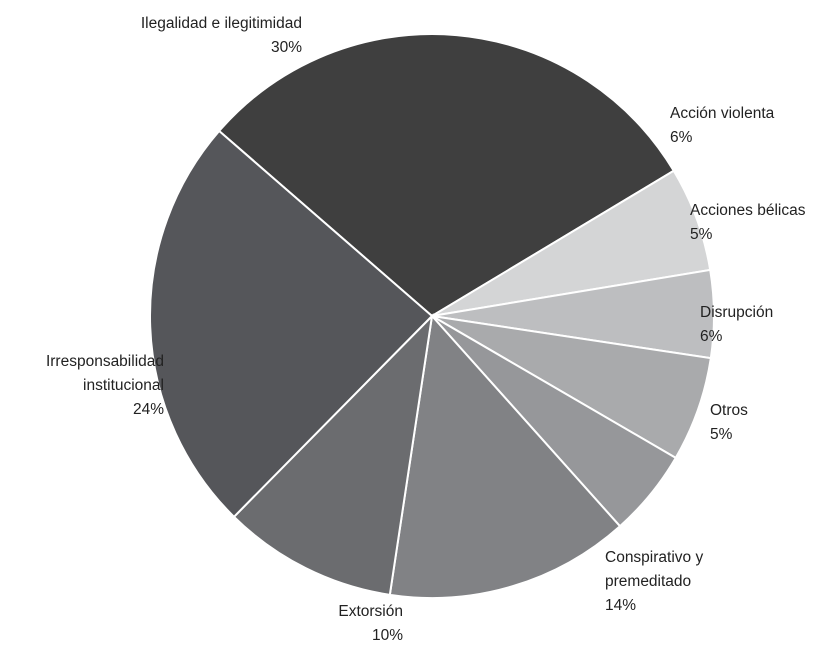 The width and height of the screenshot is (838, 656). Describe the element at coordinates (370, 623) in the screenshot. I see `slice-label: Extorsión 10%` at that location.